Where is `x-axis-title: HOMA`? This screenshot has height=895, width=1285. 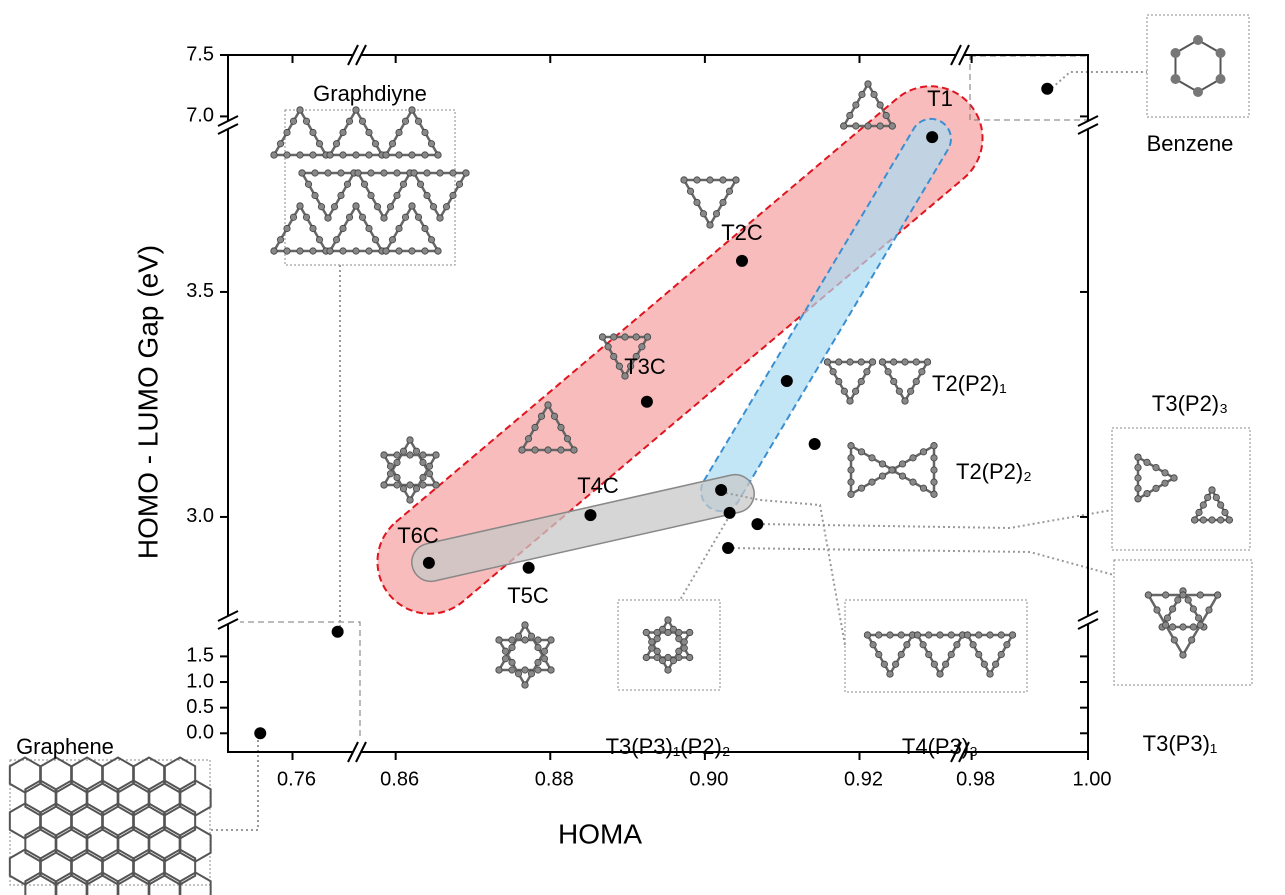
x-axis-title: HOMA is located at coordinates (600, 833).